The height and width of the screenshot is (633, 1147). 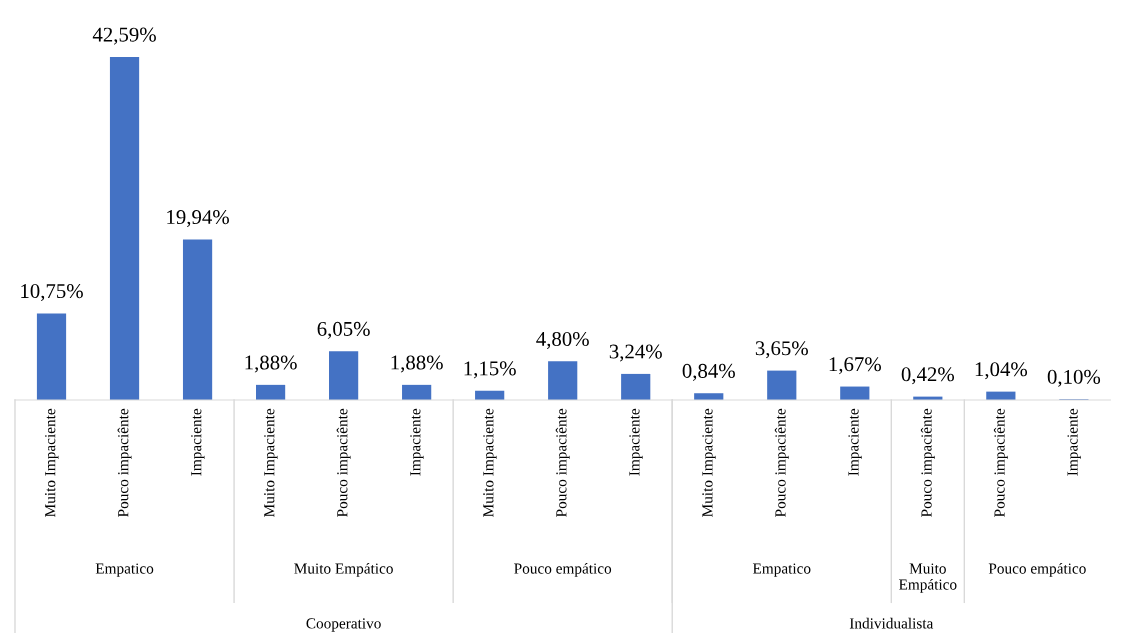 What do you see at coordinates (1001, 371) in the screenshot?
I see `data-label: 1,04%` at bounding box center [1001, 371].